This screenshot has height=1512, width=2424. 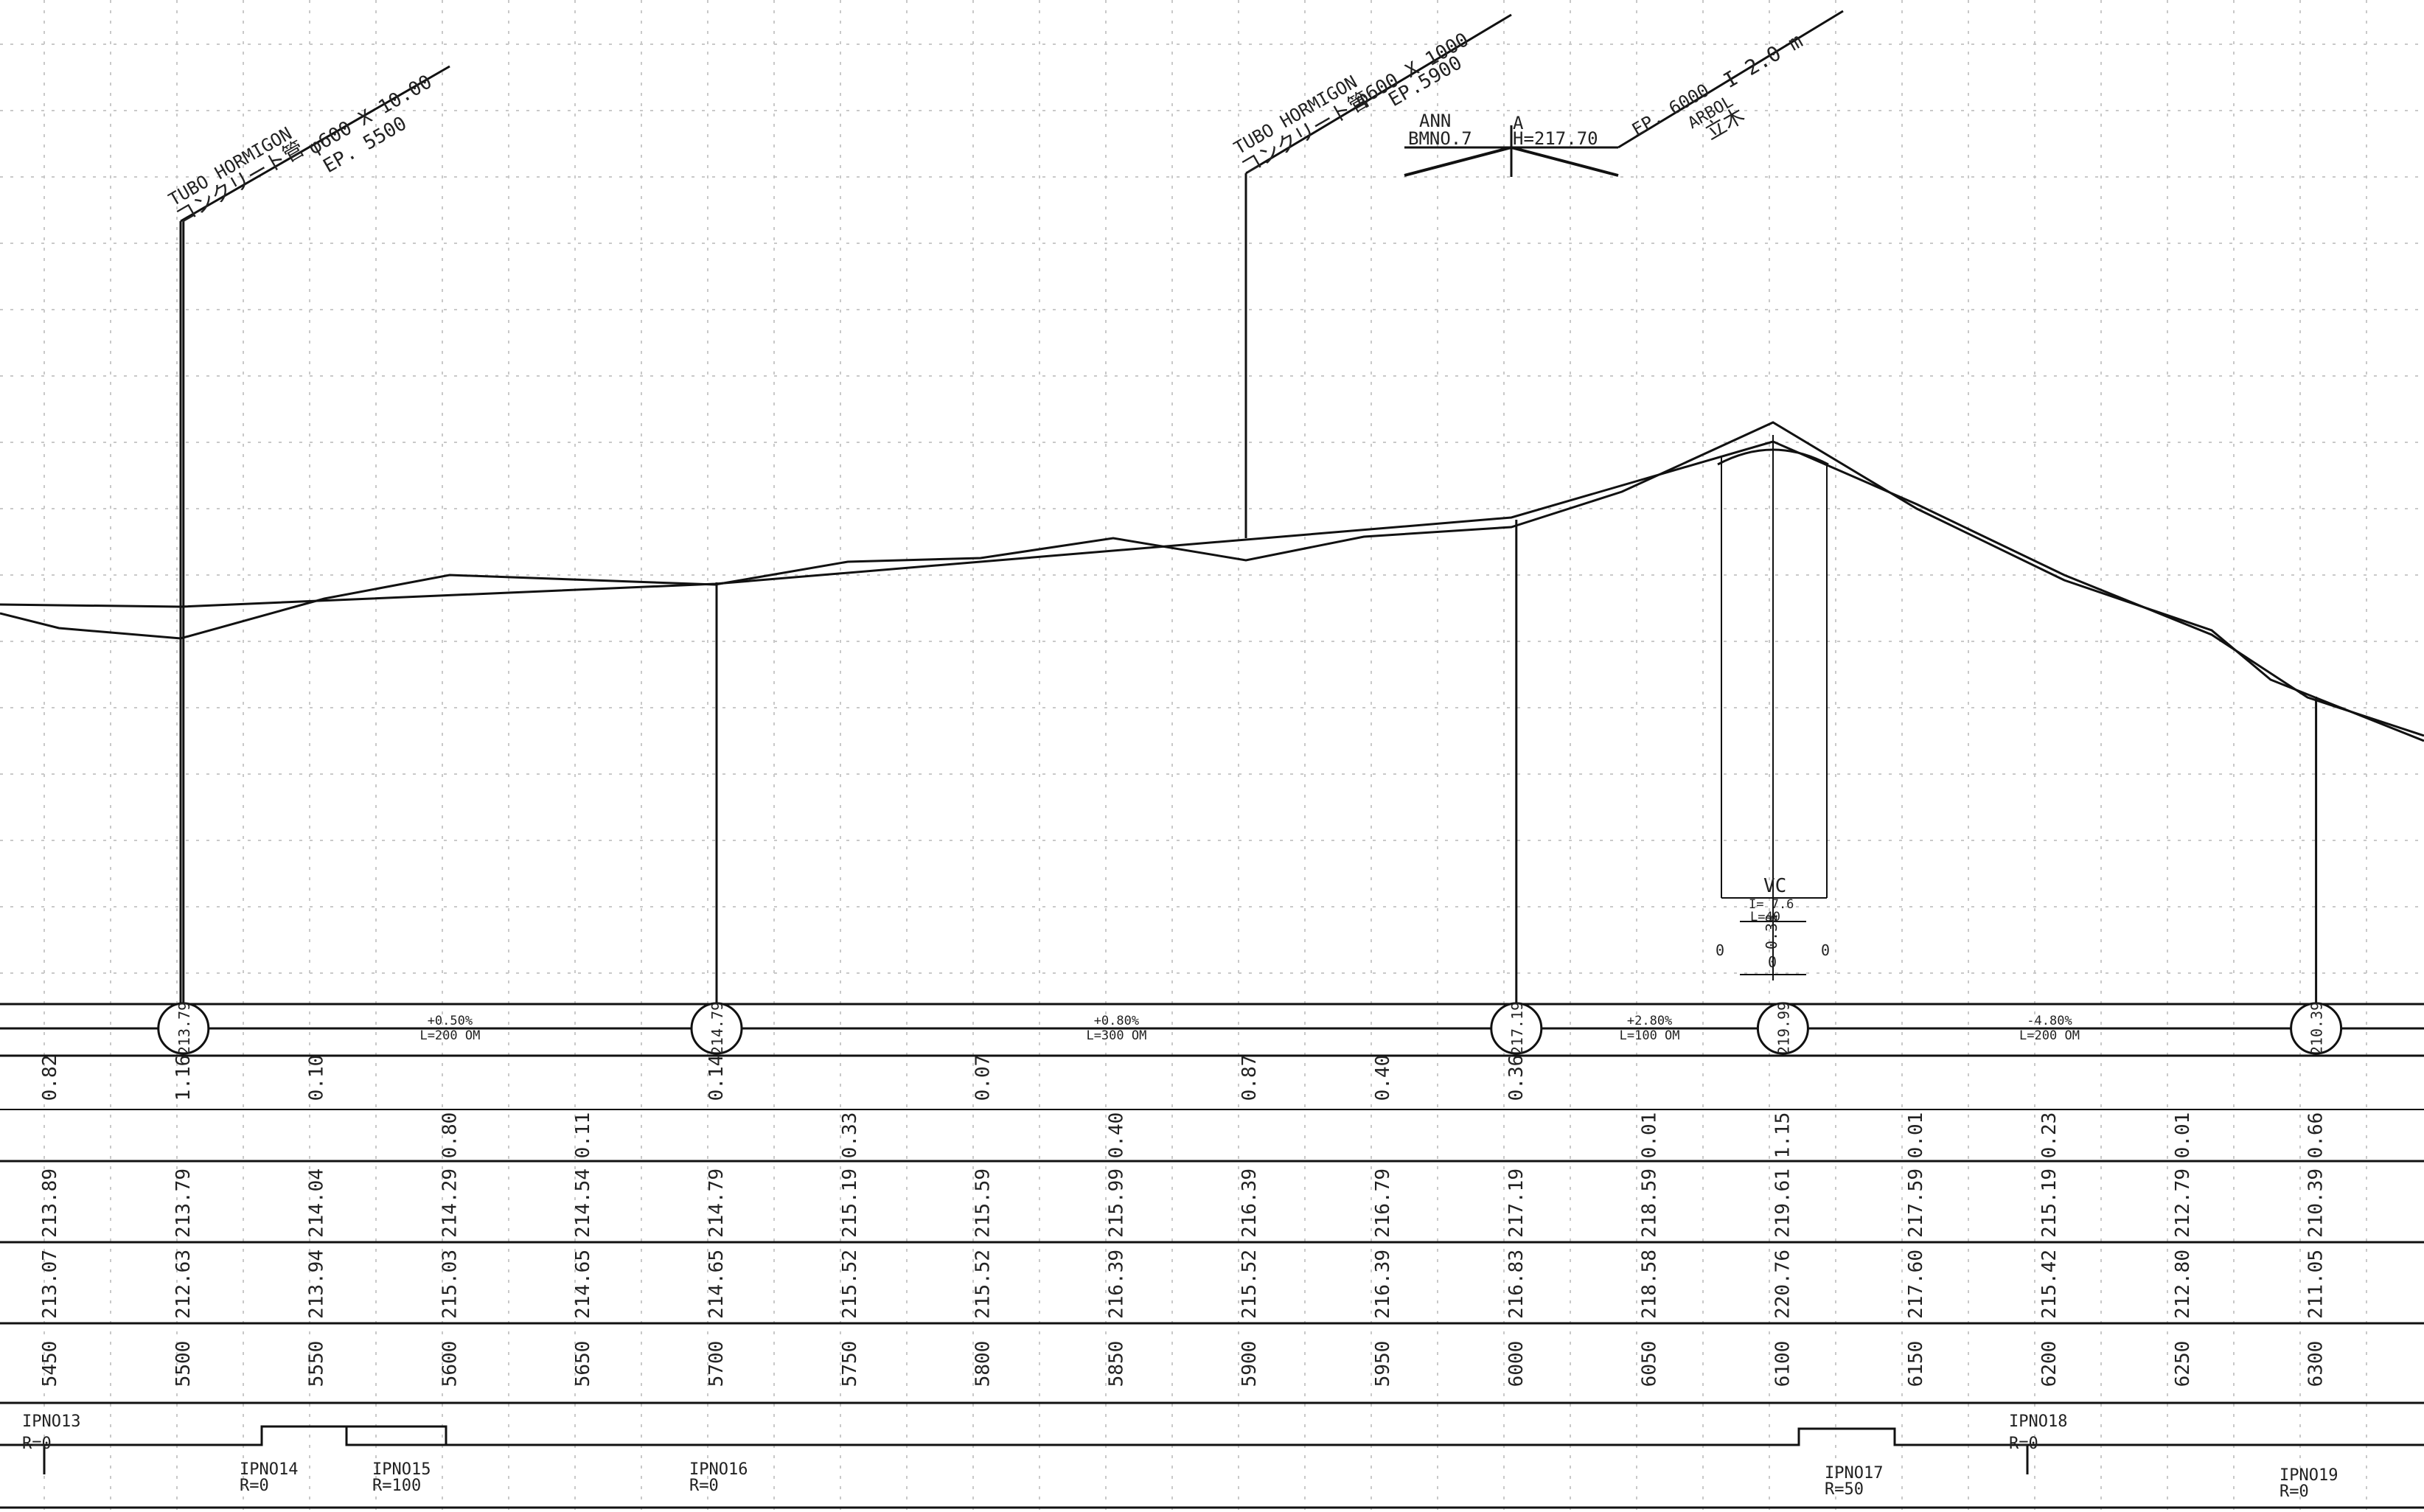 I want to click on vertical-curve-box: VC I= 7.6 L=40 0.38 0 0 0, so click(x=1773, y=707).